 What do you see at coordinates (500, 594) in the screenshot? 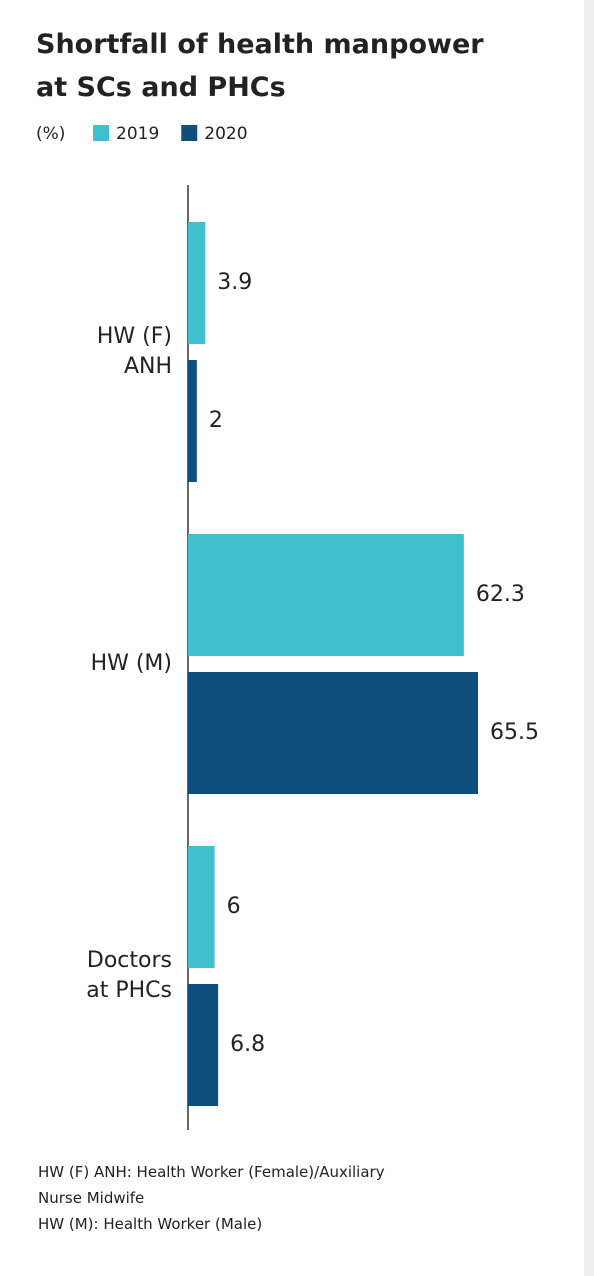
I see `value-label: 62.3` at bounding box center [500, 594].